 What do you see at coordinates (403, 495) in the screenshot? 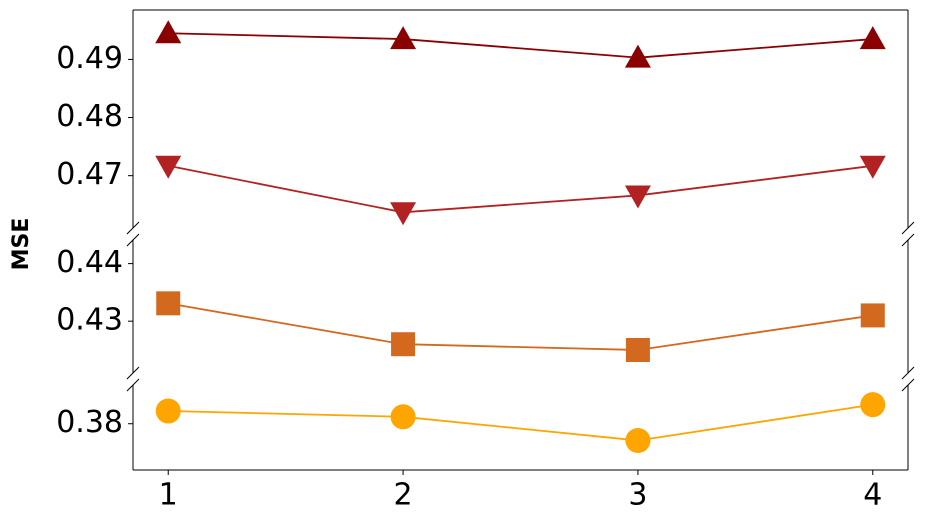
I see `x-tick-label: 2` at bounding box center [403, 495].